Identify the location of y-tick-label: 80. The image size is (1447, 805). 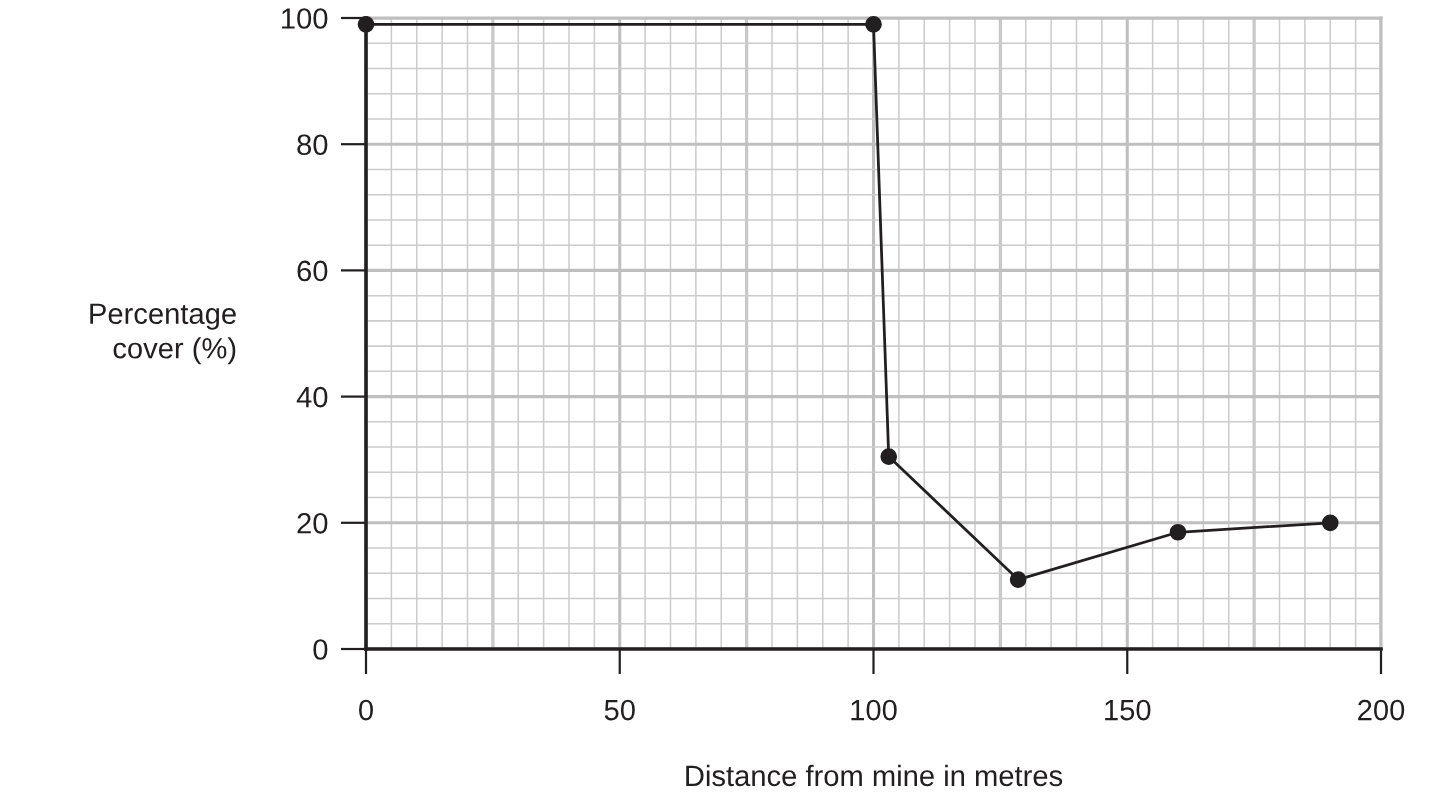
(312, 145).